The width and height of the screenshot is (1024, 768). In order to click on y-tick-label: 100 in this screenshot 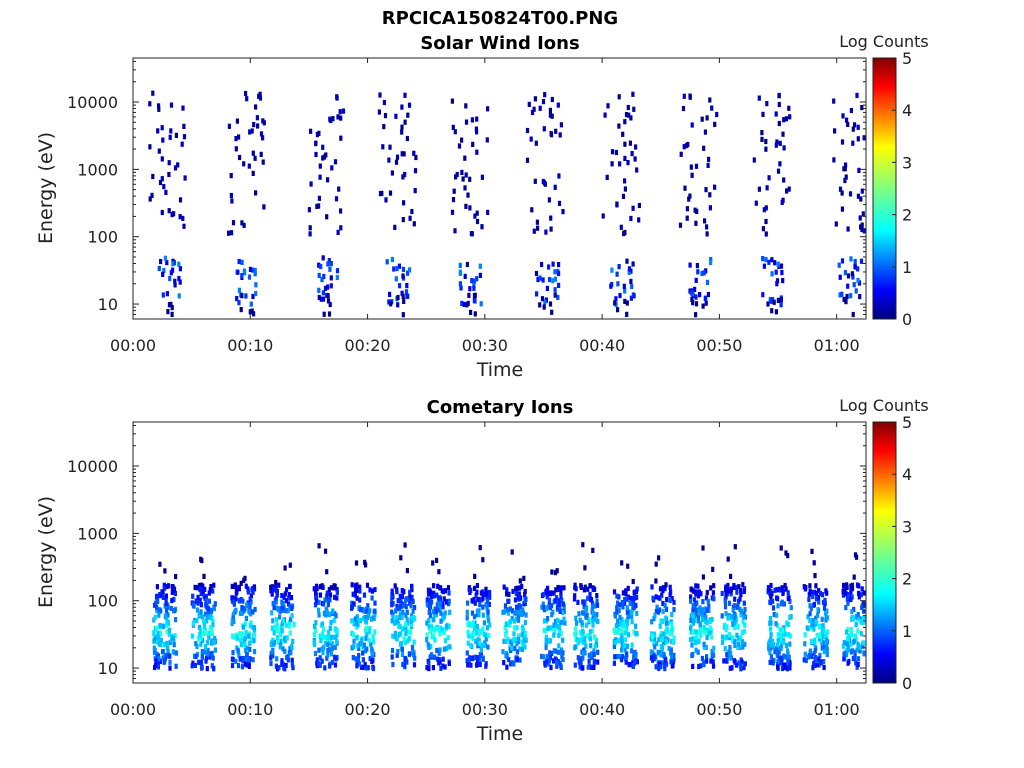, I will do `click(102, 601)`.